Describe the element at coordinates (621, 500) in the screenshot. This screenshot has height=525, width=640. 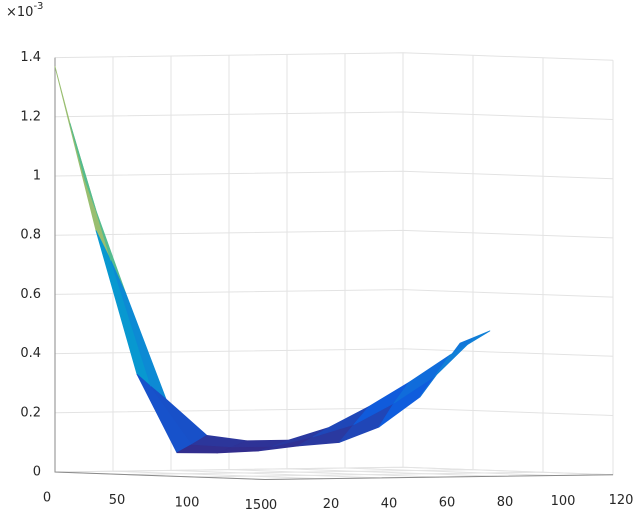
I see `y-tick-label: 120` at that location.